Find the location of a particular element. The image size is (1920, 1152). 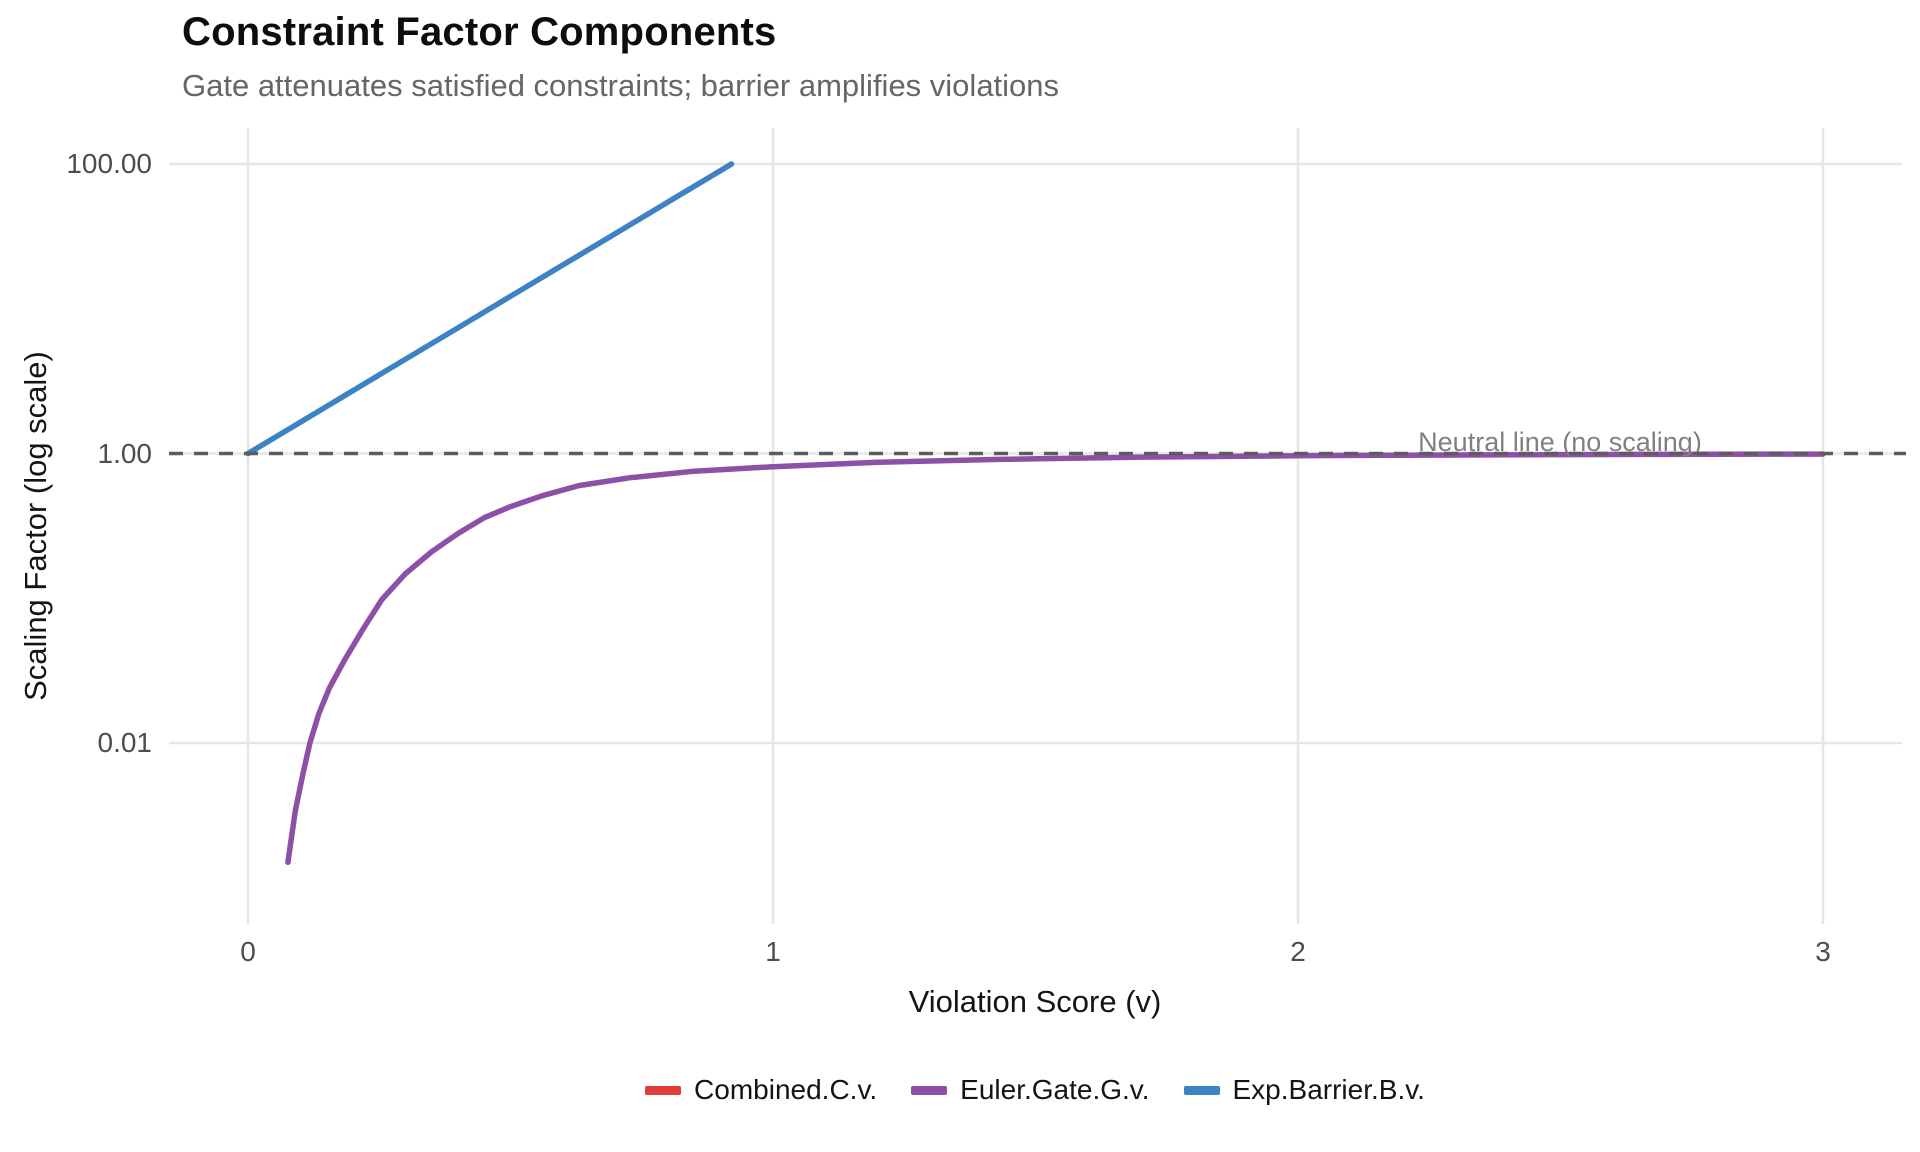

series-line-exp-barrier is located at coordinates (490, 309).